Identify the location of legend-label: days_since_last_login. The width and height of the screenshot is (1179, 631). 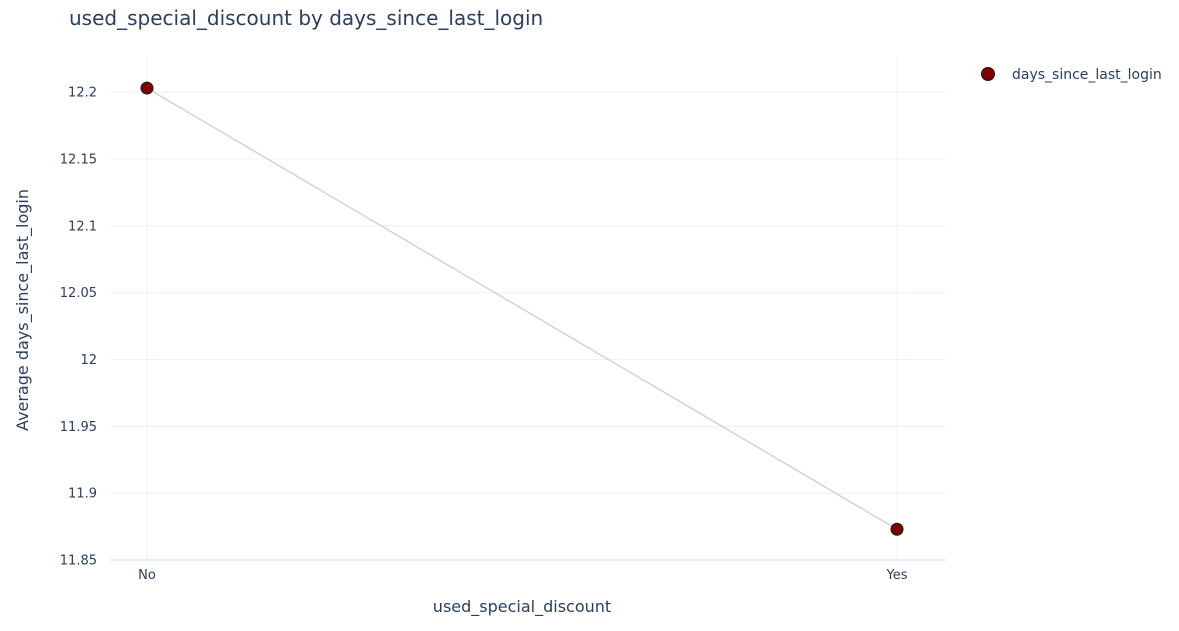
(1087, 75).